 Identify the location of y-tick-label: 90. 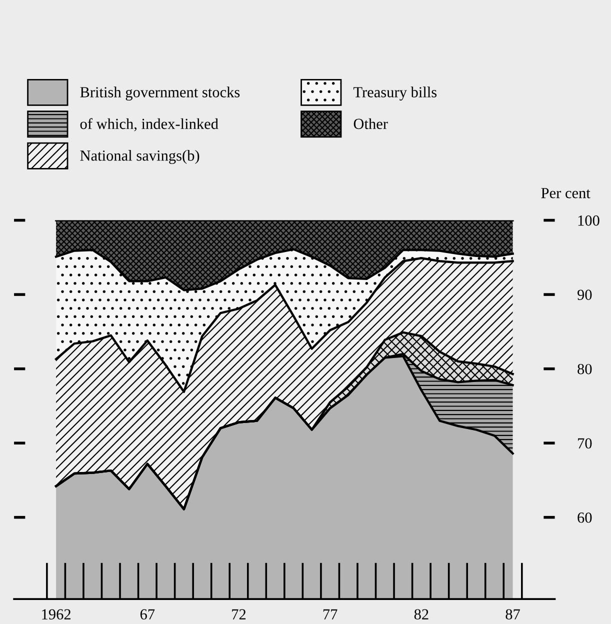
(585, 295).